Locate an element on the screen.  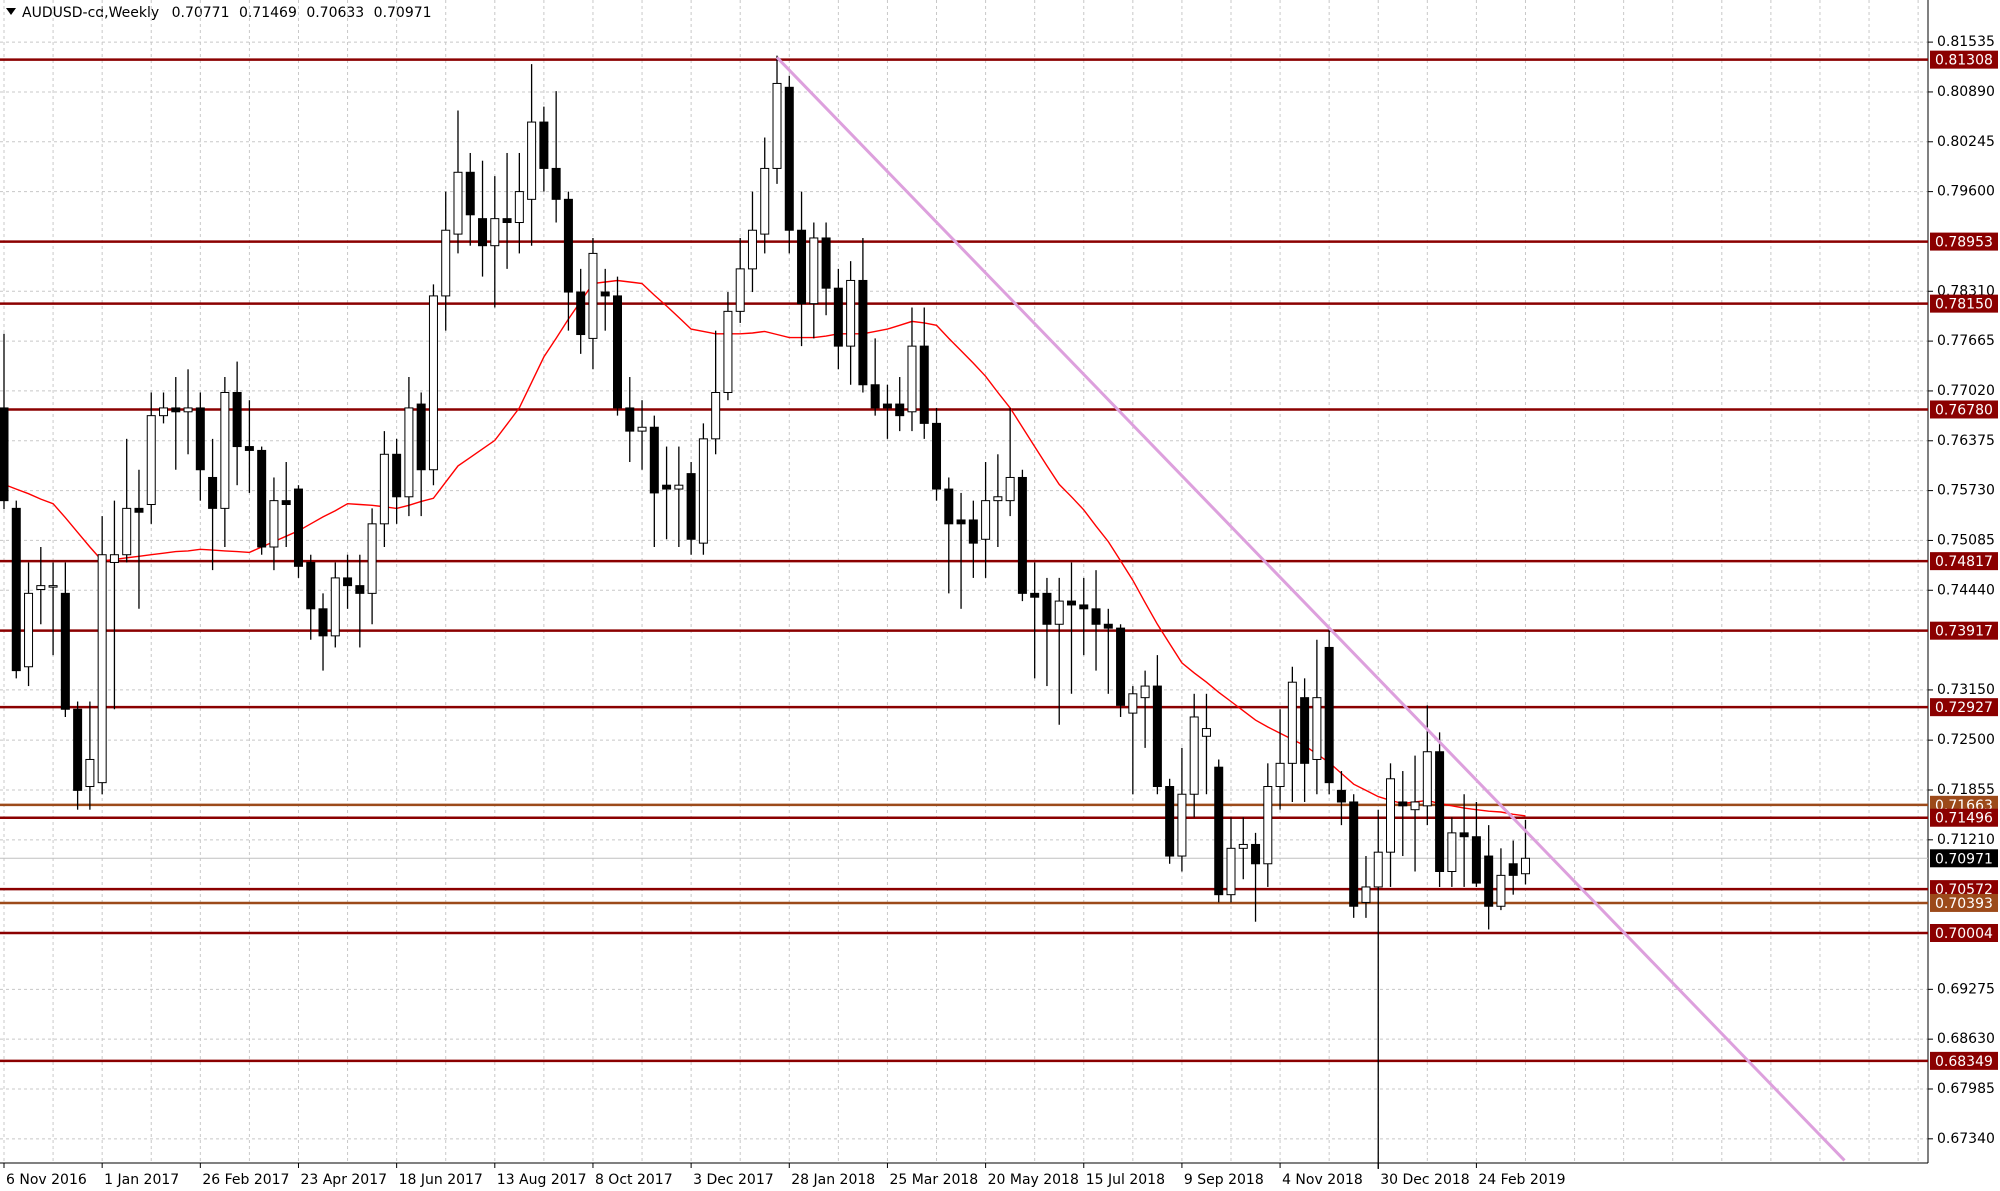
current-price-box is located at coordinates (1964, 858).